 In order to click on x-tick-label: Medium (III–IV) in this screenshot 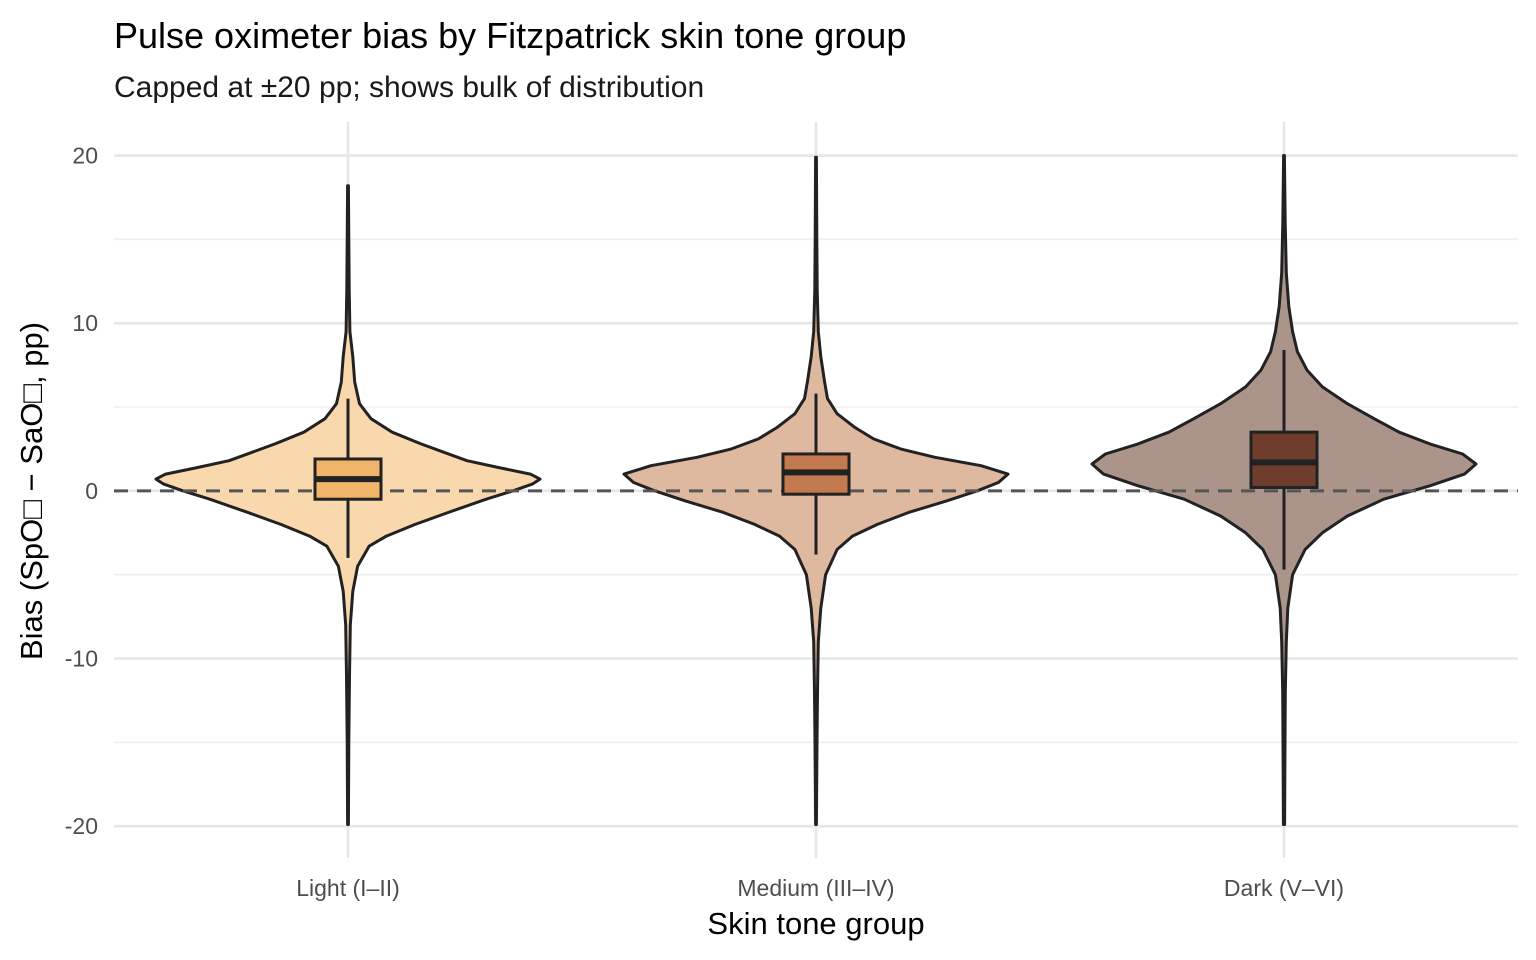, I will do `click(815, 888)`.